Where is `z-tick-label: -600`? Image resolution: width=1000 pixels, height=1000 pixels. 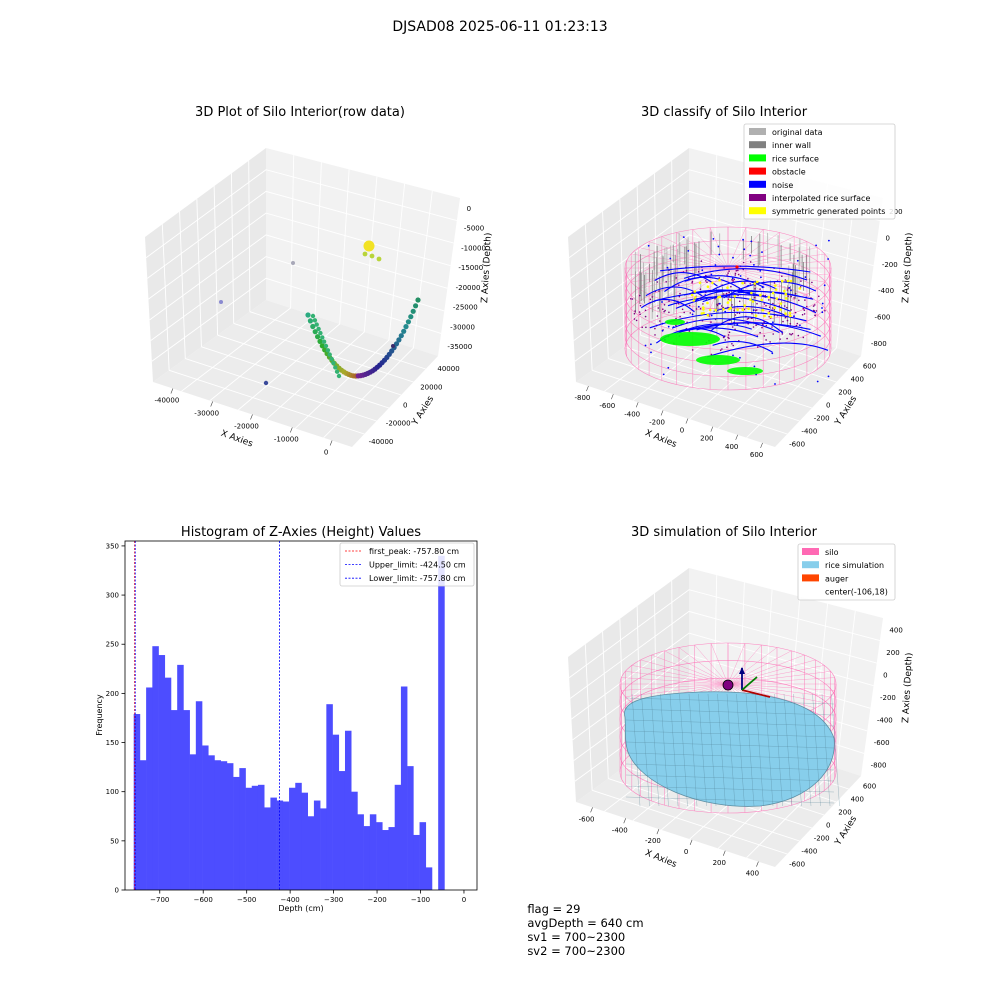
z-tick-label: -600 is located at coordinates (882, 743).